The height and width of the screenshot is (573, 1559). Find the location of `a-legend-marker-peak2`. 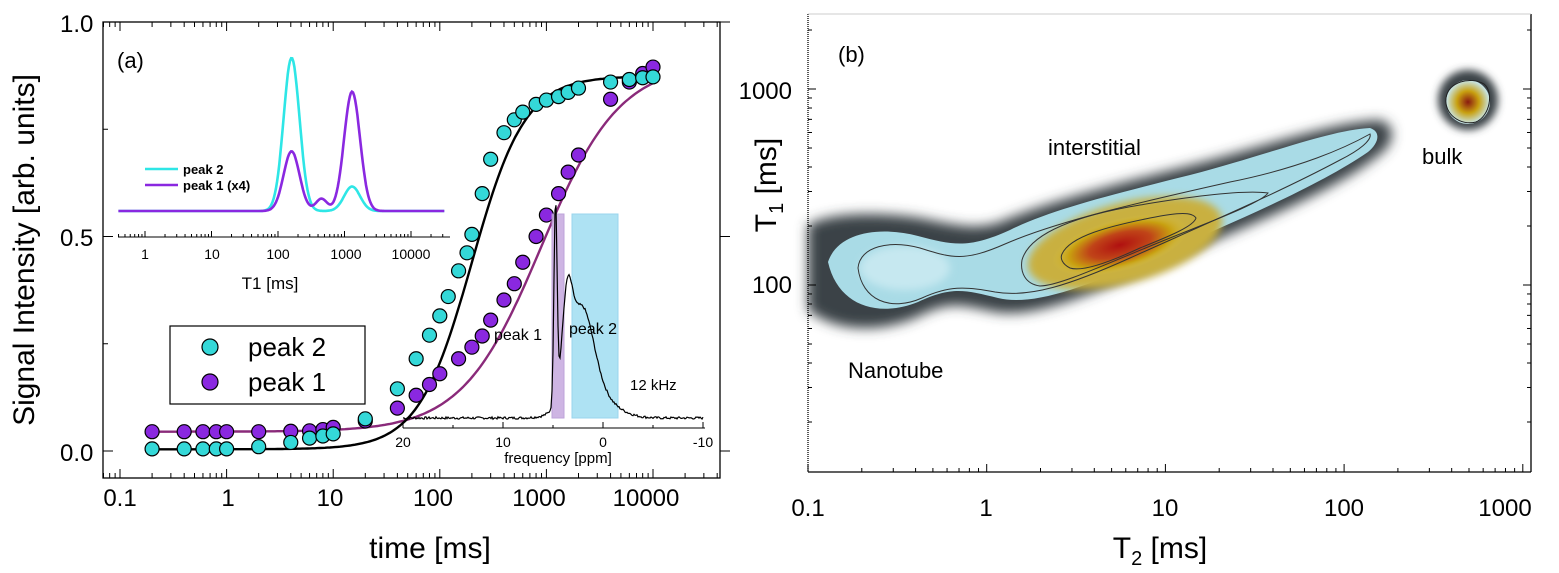

a-legend-marker-peak2 is located at coordinates (210, 347).